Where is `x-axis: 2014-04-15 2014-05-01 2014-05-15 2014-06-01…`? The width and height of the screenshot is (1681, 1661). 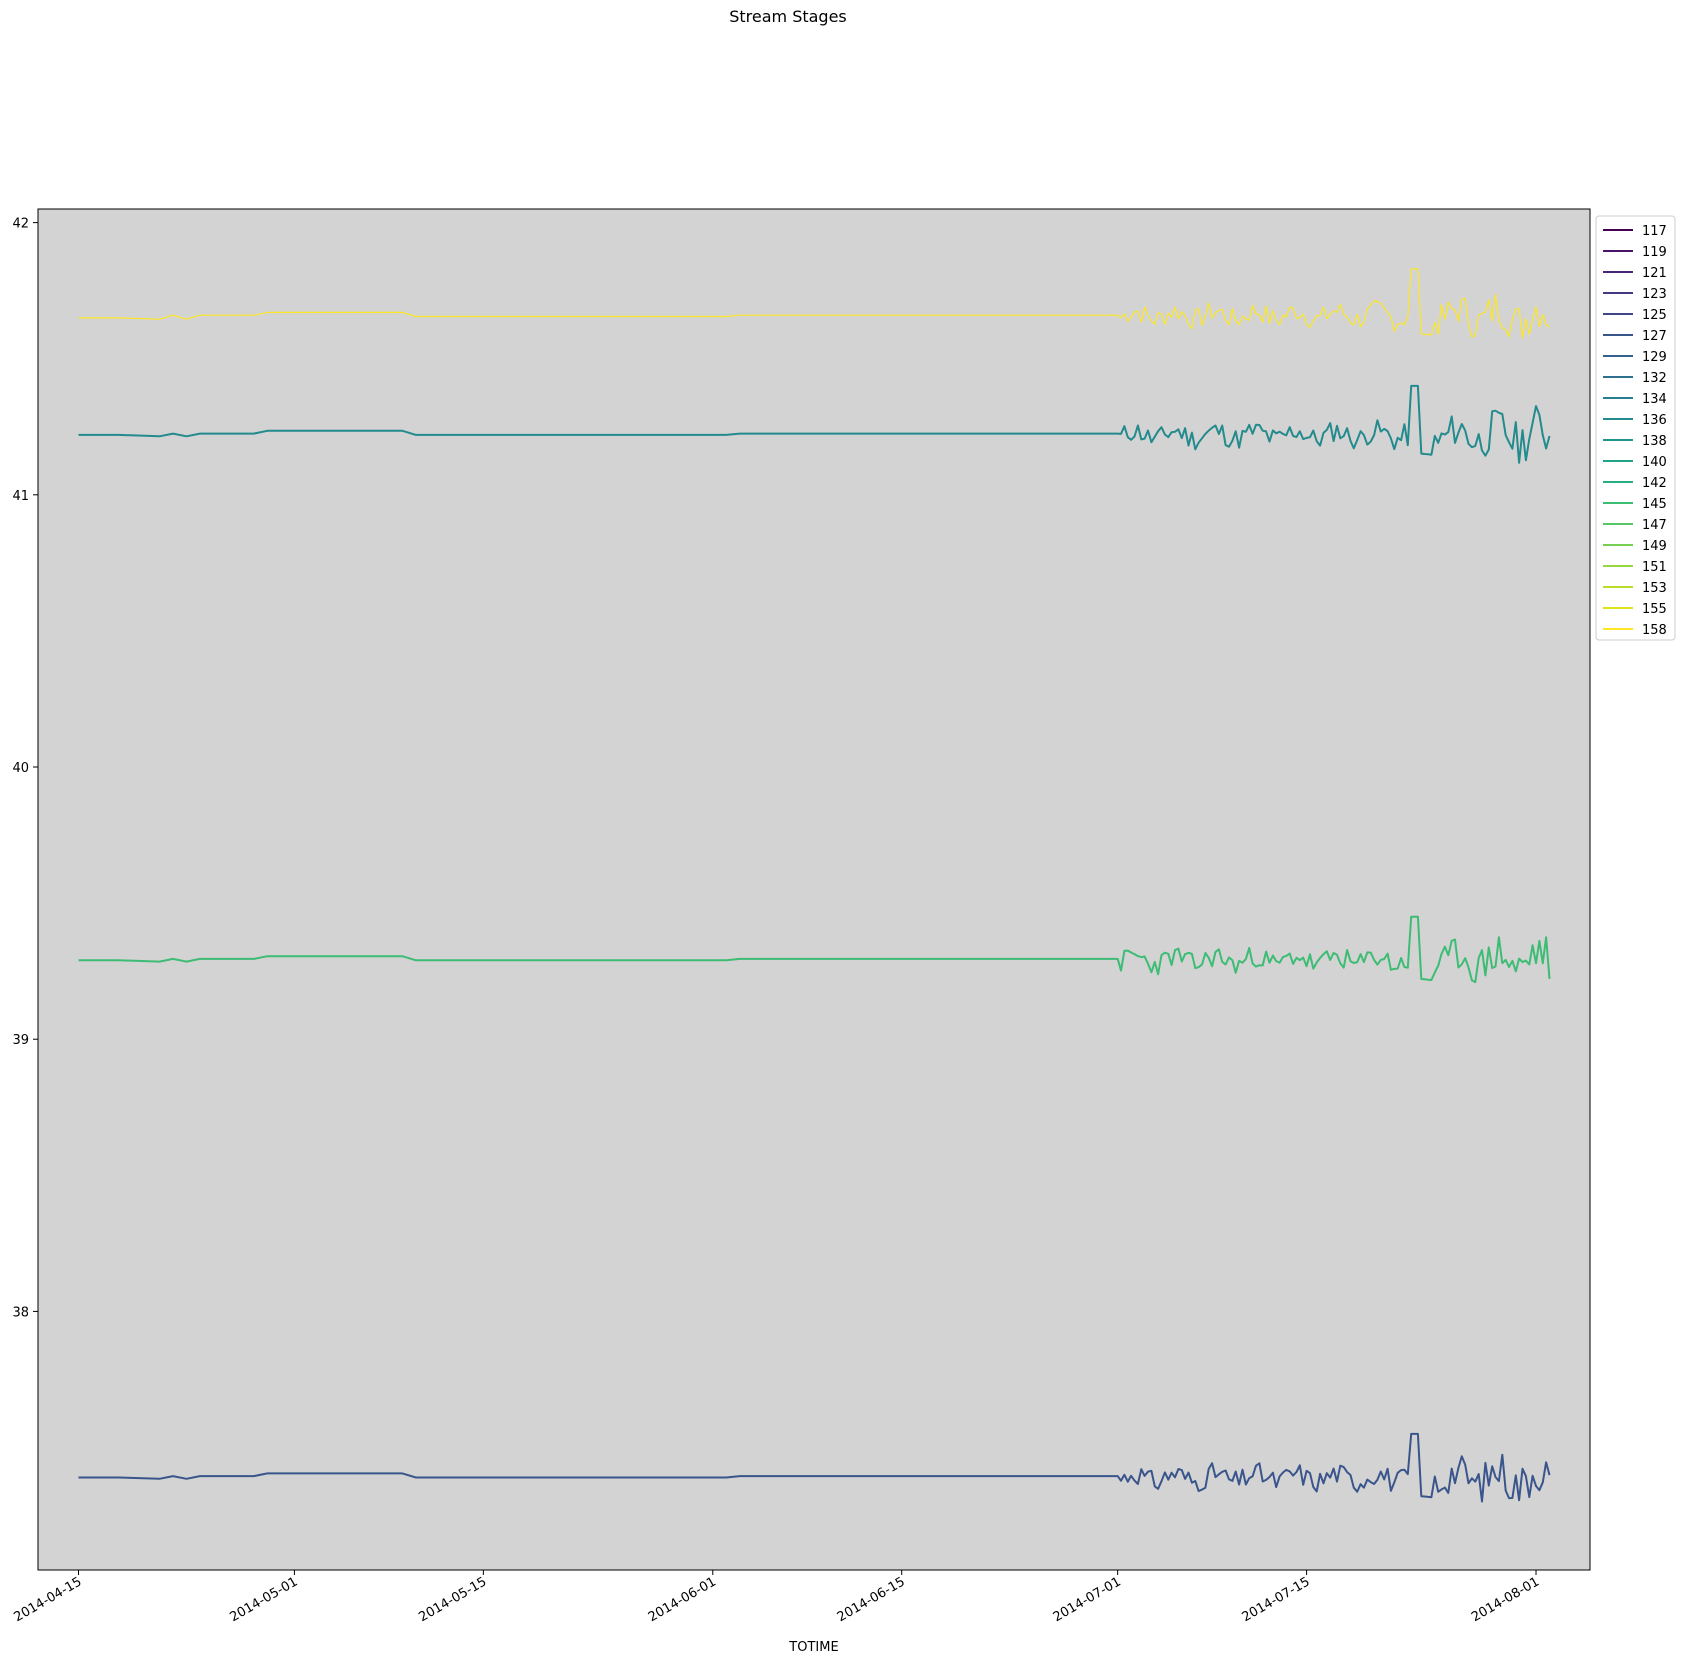 x-axis: 2014-04-15 2014-05-01 2014-05-15 2014-06-01… is located at coordinates (777, 1597).